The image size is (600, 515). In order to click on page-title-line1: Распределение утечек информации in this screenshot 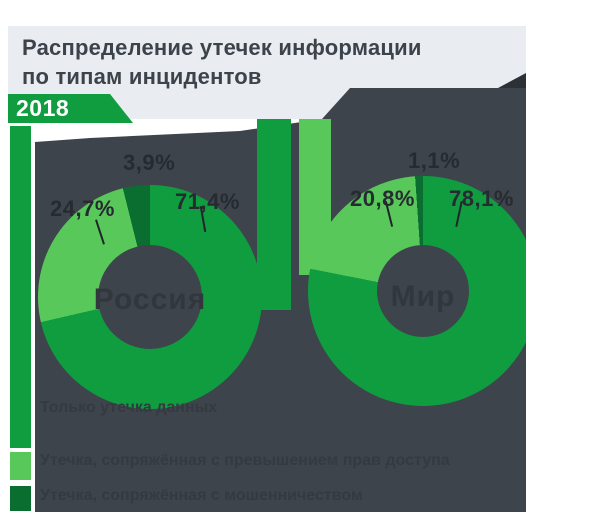, I will do `click(222, 47)`.